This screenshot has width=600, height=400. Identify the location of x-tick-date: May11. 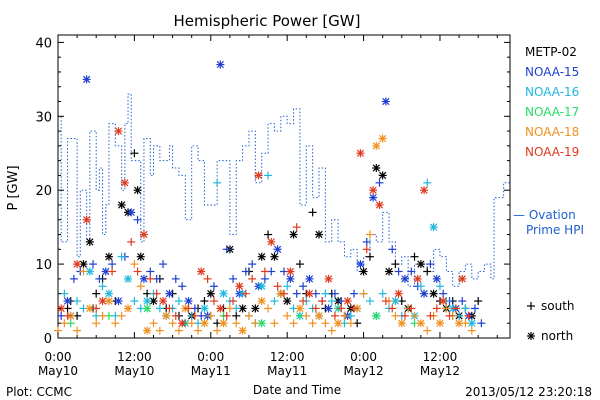
(287, 371).